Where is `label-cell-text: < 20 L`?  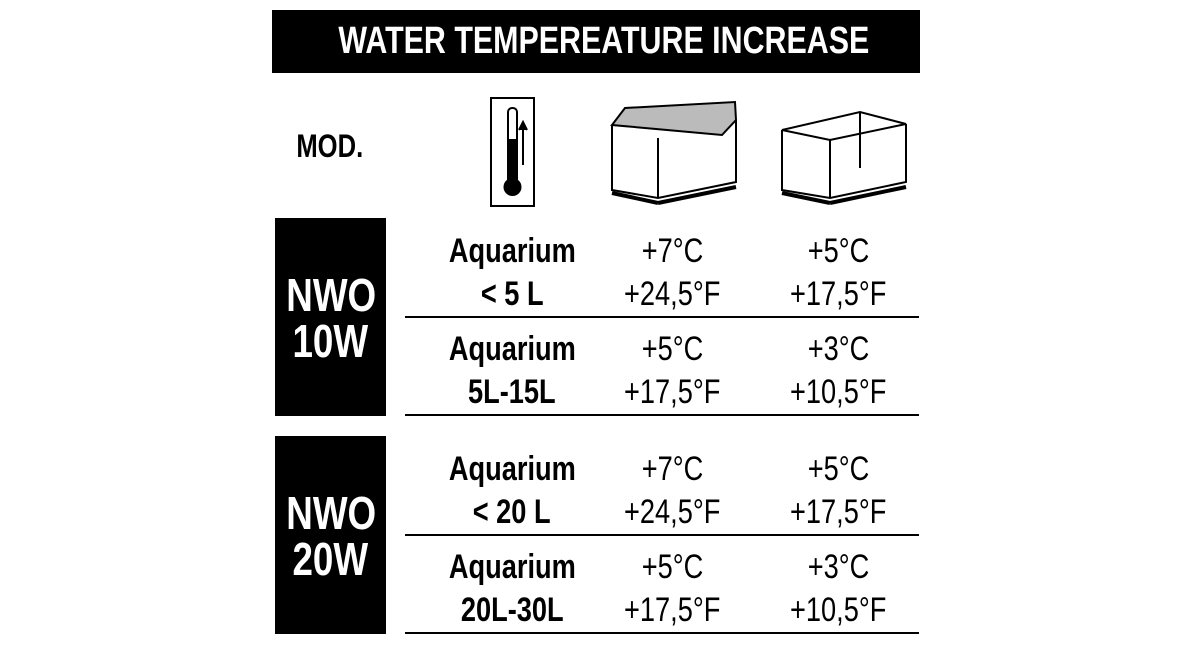 label-cell-text: < 20 L is located at coordinates (512, 512).